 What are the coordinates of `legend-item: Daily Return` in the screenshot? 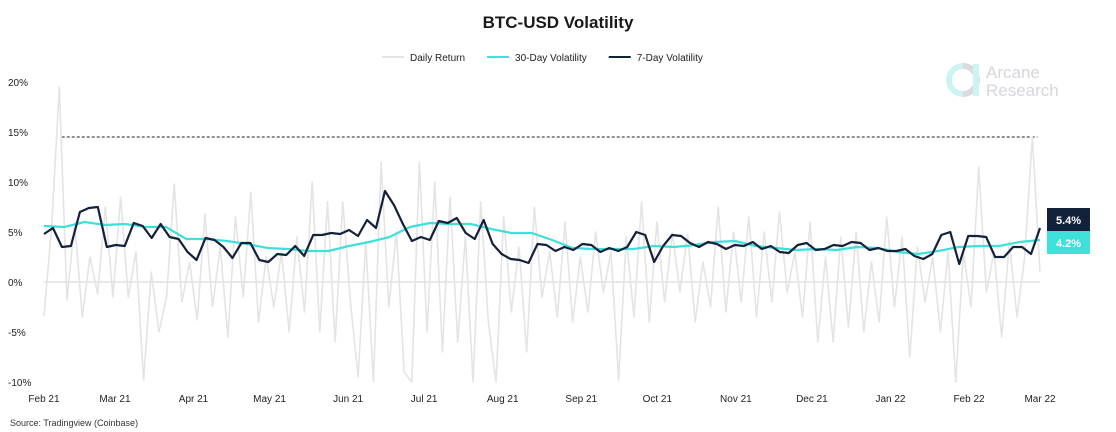 It's located at (423, 58).